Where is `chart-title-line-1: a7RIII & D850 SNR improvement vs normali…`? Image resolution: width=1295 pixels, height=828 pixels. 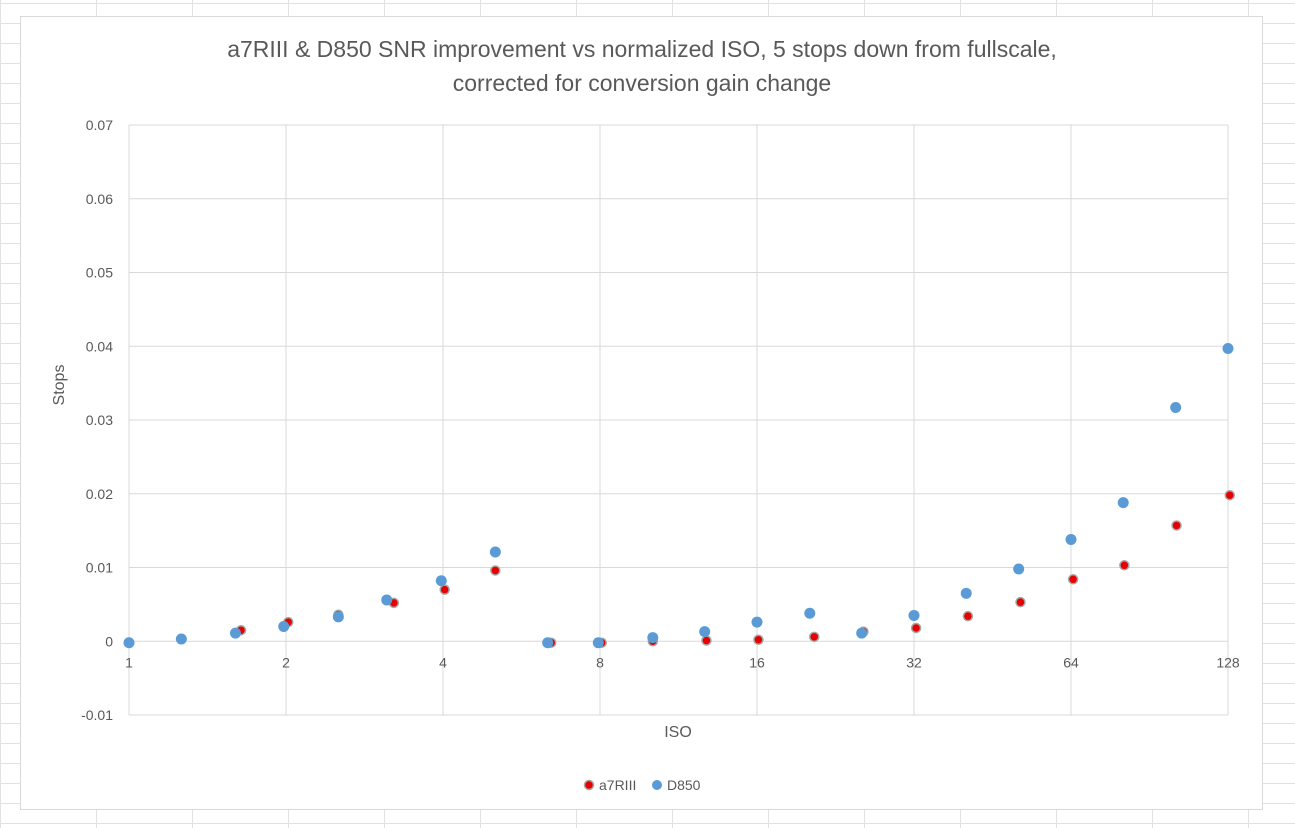
chart-title-line-1: a7RIII & D850 SNR improvement vs normali… is located at coordinates (642, 49).